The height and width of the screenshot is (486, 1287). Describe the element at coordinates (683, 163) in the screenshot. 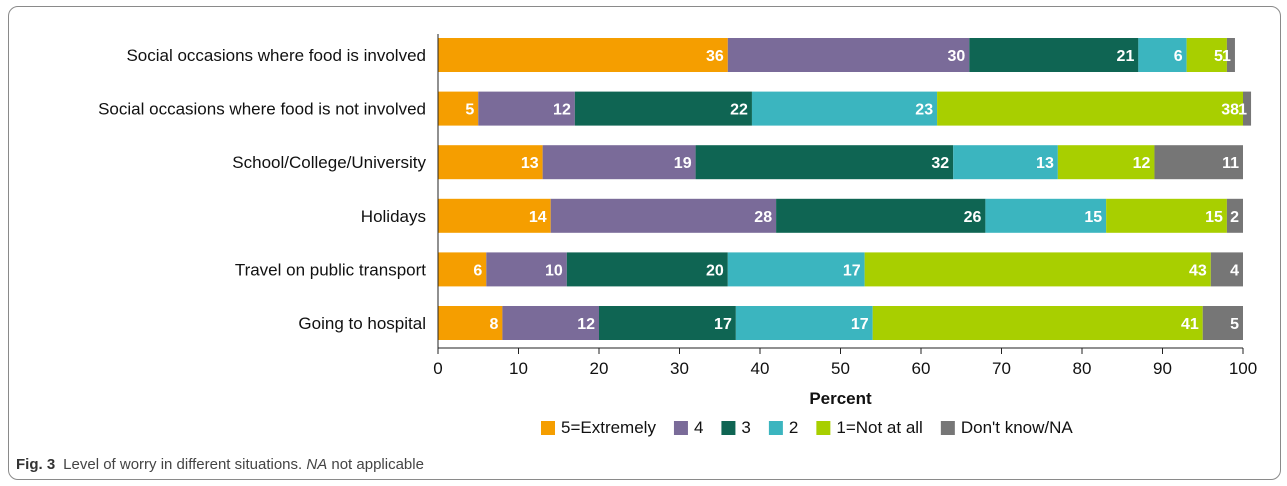

I see `data-label: 19` at that location.